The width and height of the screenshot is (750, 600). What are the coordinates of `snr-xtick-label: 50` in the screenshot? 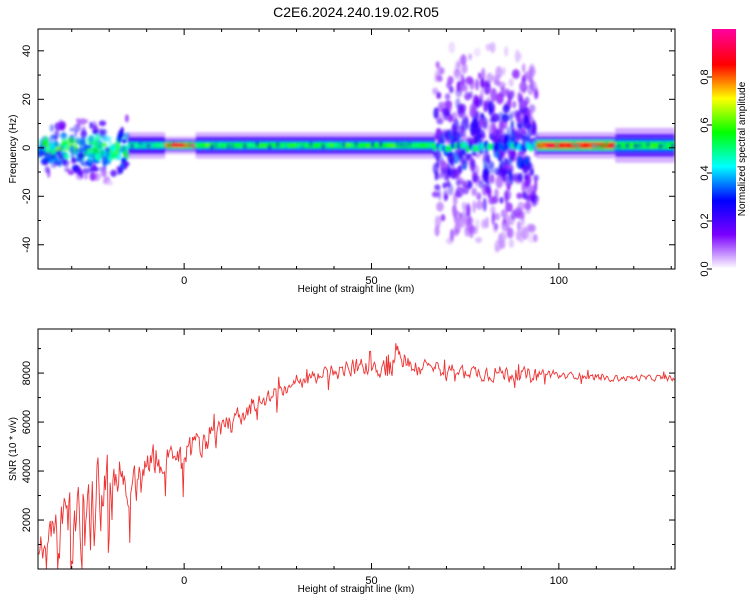 It's located at (371, 581).